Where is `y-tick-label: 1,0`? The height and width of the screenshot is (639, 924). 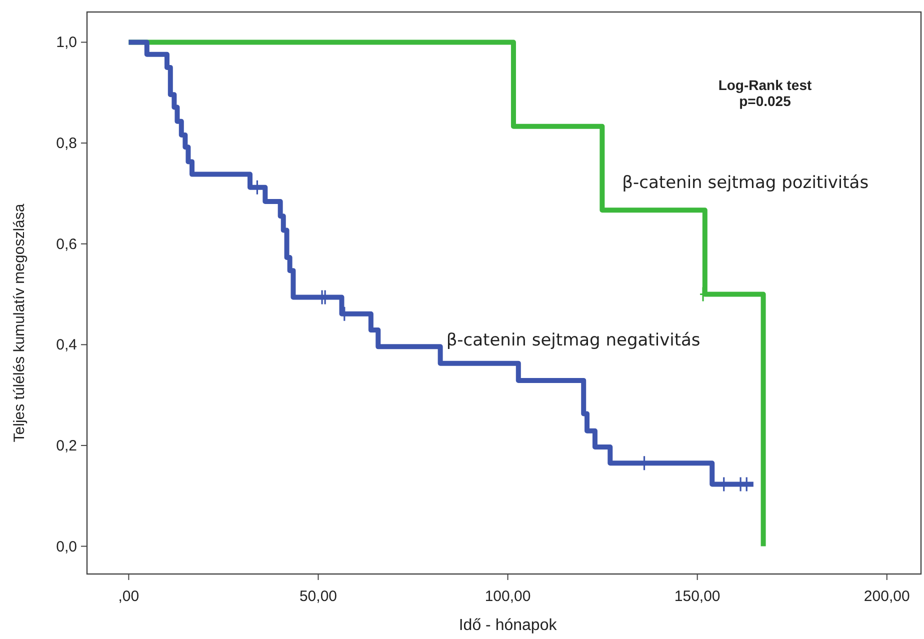 y-tick-label: 1,0 is located at coordinates (66, 43).